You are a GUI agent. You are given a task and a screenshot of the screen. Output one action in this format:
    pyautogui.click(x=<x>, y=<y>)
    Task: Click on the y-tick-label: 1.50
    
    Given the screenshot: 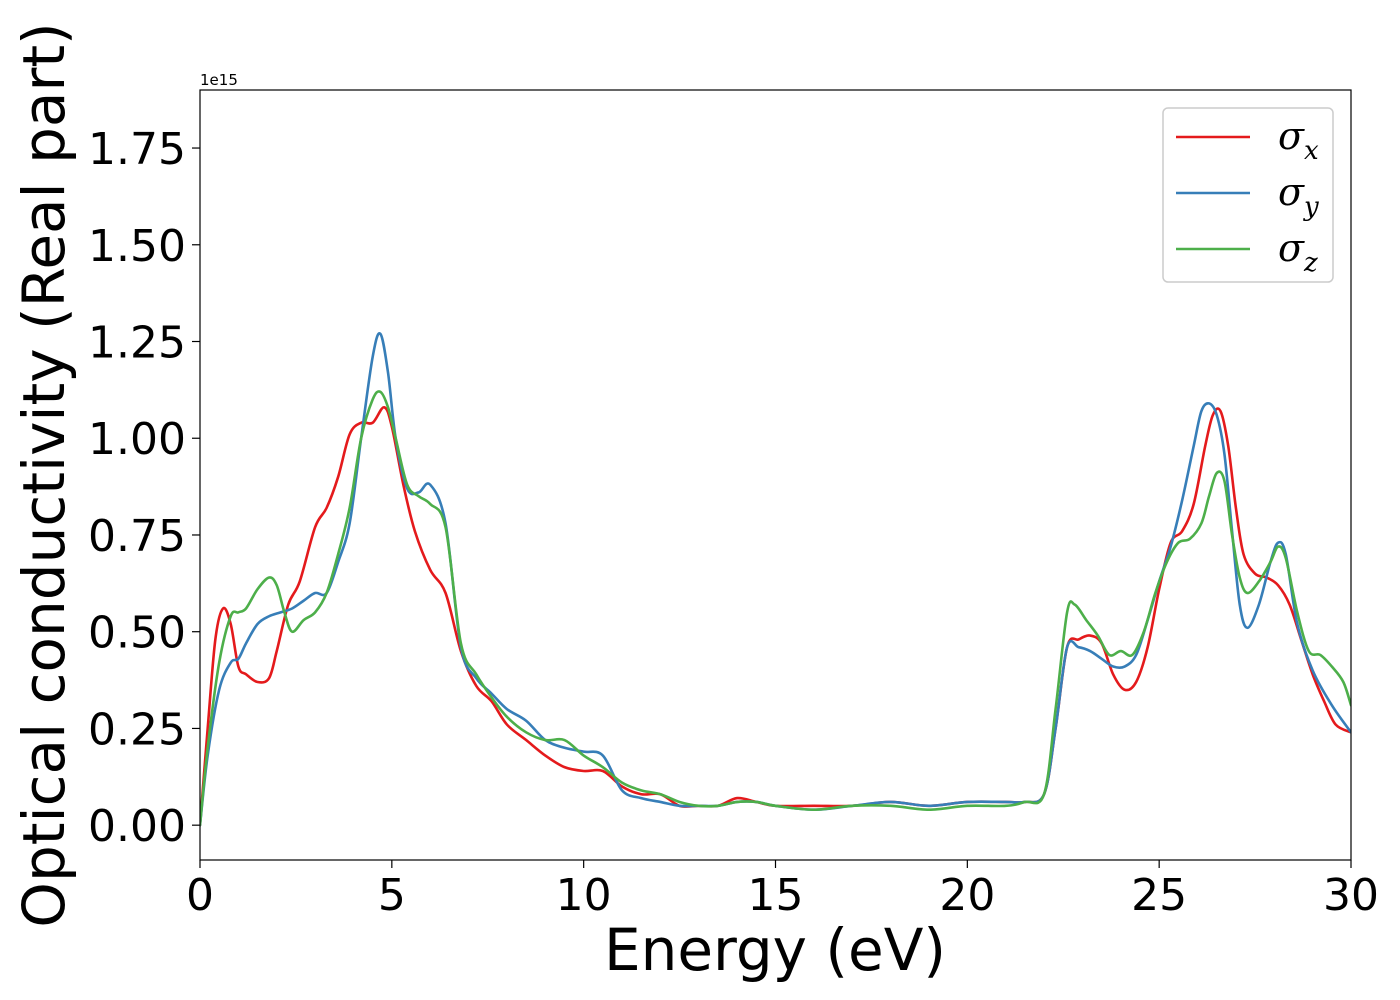 What is the action you would take?
    pyautogui.click(x=137, y=246)
    